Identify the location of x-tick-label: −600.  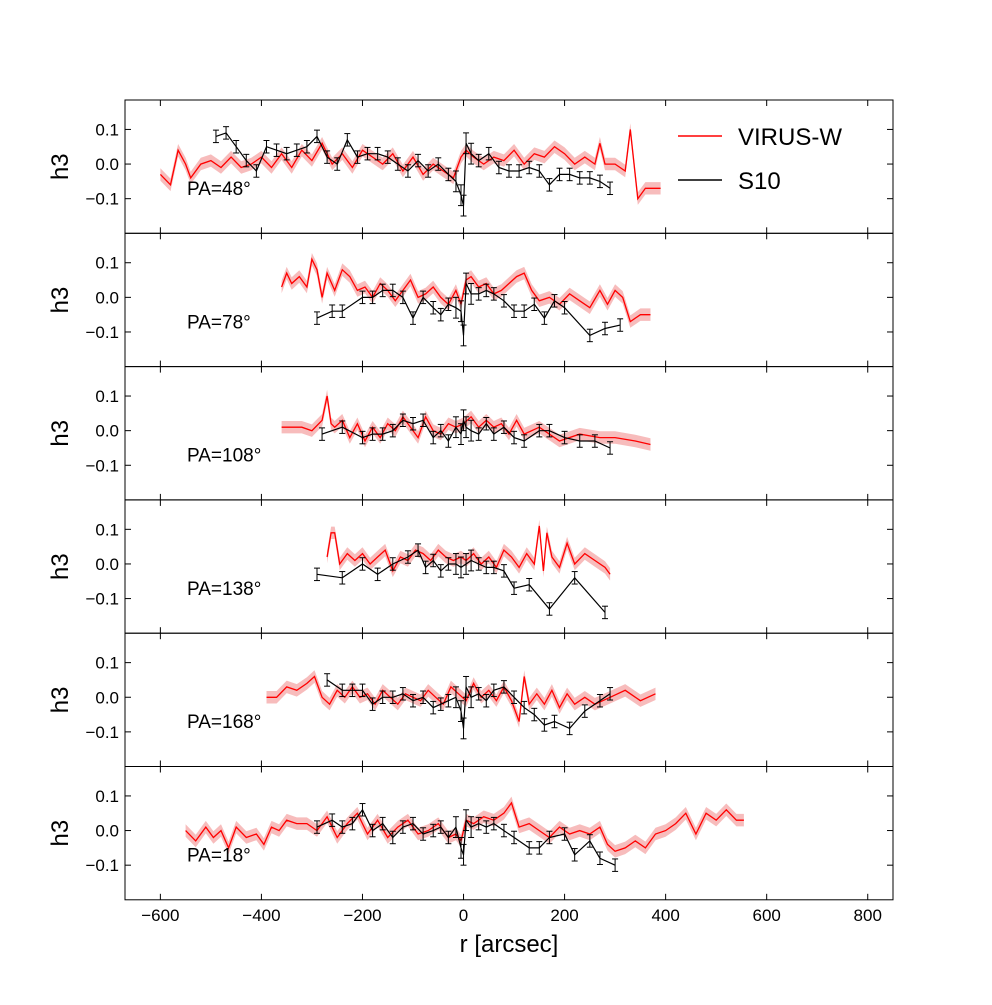
(160, 915).